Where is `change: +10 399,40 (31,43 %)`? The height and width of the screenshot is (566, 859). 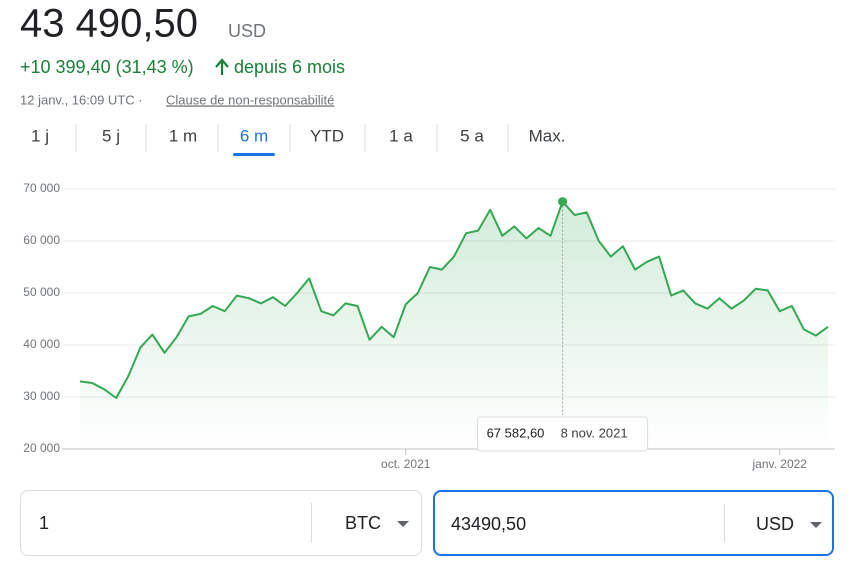
change: +10 399,40 (31,43 %) is located at coordinates (107, 67).